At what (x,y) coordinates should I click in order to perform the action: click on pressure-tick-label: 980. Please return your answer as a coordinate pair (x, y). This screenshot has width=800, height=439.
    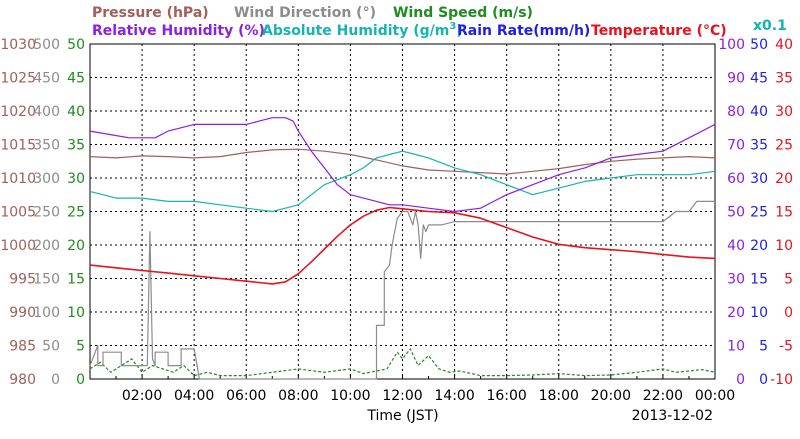
    Looking at the image, I should click on (22, 380).